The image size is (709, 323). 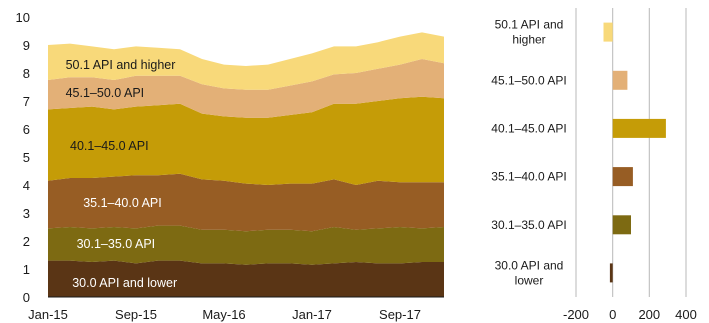 I want to click on category-label: 30.1–35.0 API, so click(x=528, y=225).